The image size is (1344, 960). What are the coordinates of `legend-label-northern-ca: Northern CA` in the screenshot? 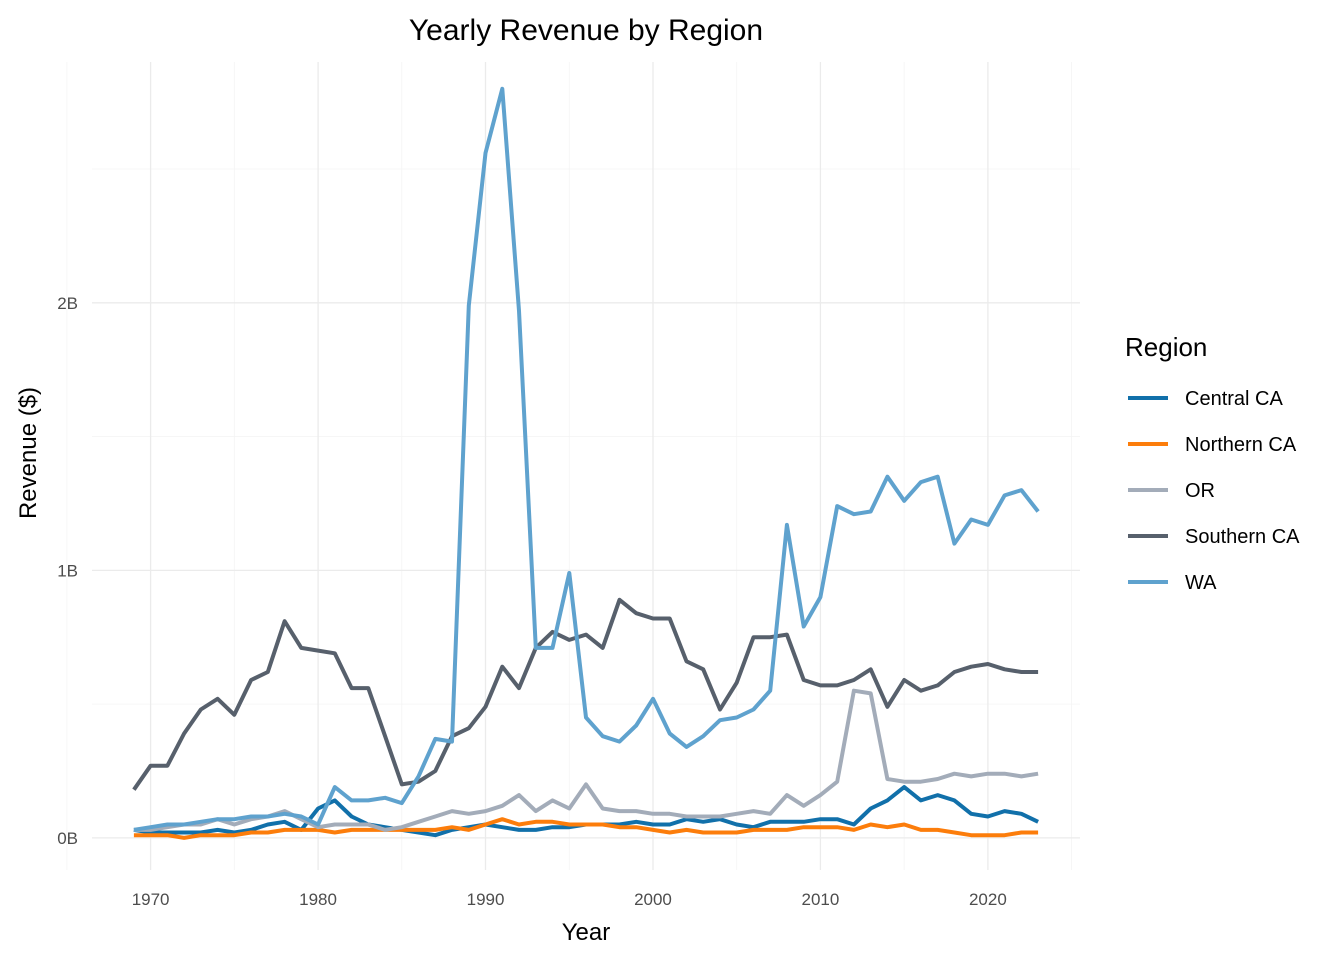 It's located at (1241, 445).